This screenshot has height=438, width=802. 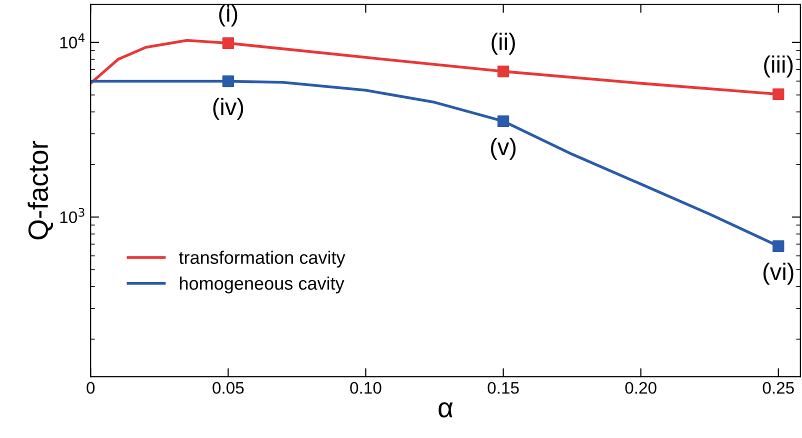 I want to click on annotation: (vi), so click(x=778, y=273).